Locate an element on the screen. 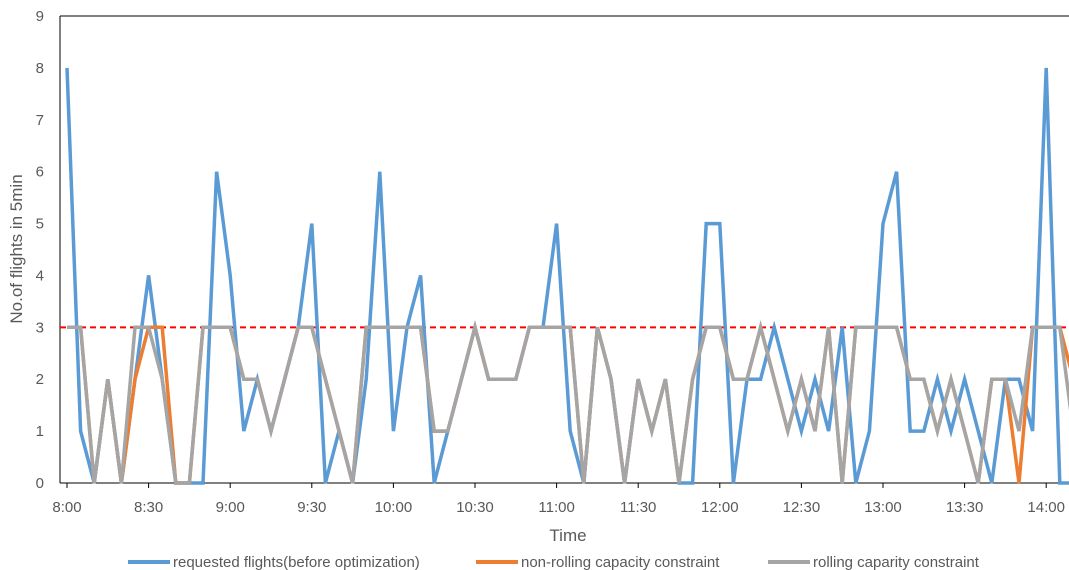  y-axis-title: No.of flights in 5min is located at coordinates (16, 248).